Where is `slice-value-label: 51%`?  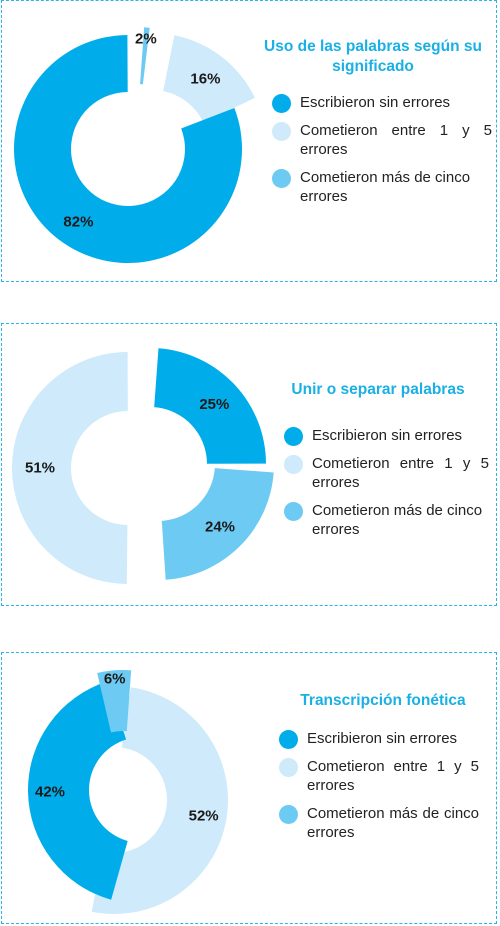
slice-value-label: 51% is located at coordinates (40, 468).